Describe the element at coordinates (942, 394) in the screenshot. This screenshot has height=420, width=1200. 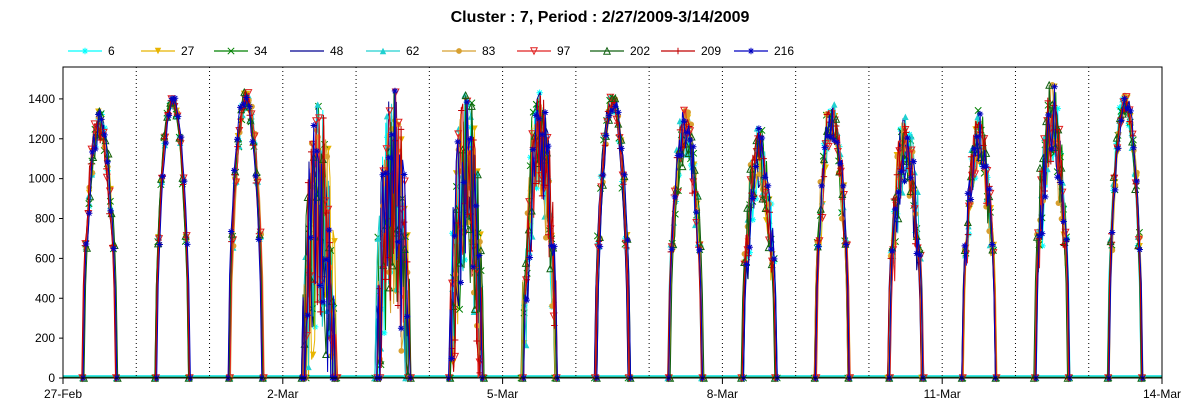
I see `x-tick-label: 11-Mar` at that location.